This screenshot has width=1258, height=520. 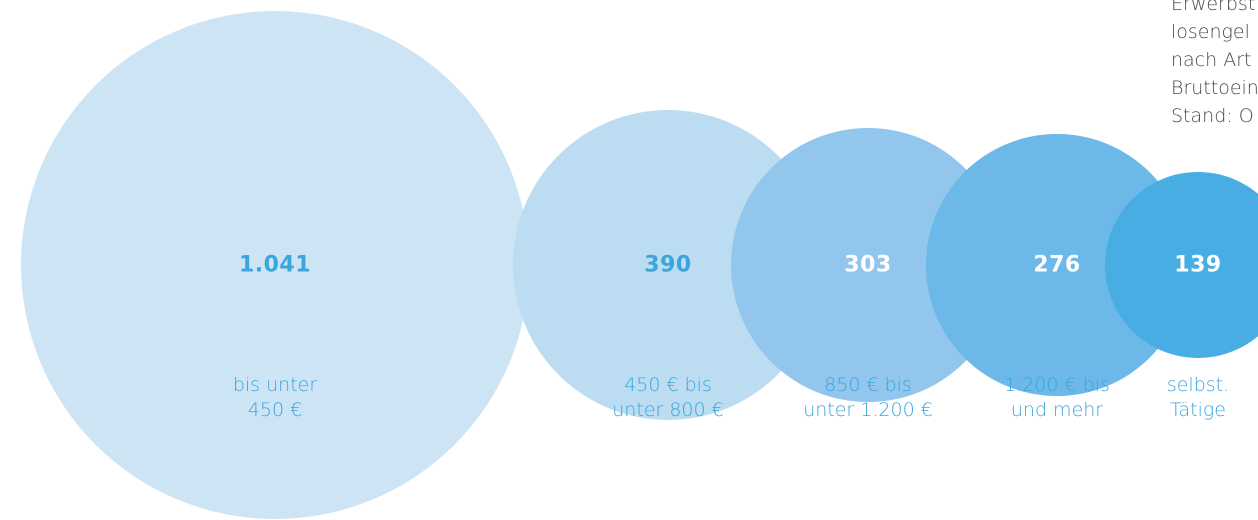 I want to click on note-line: Bruttoein, so click(x=1214, y=88).